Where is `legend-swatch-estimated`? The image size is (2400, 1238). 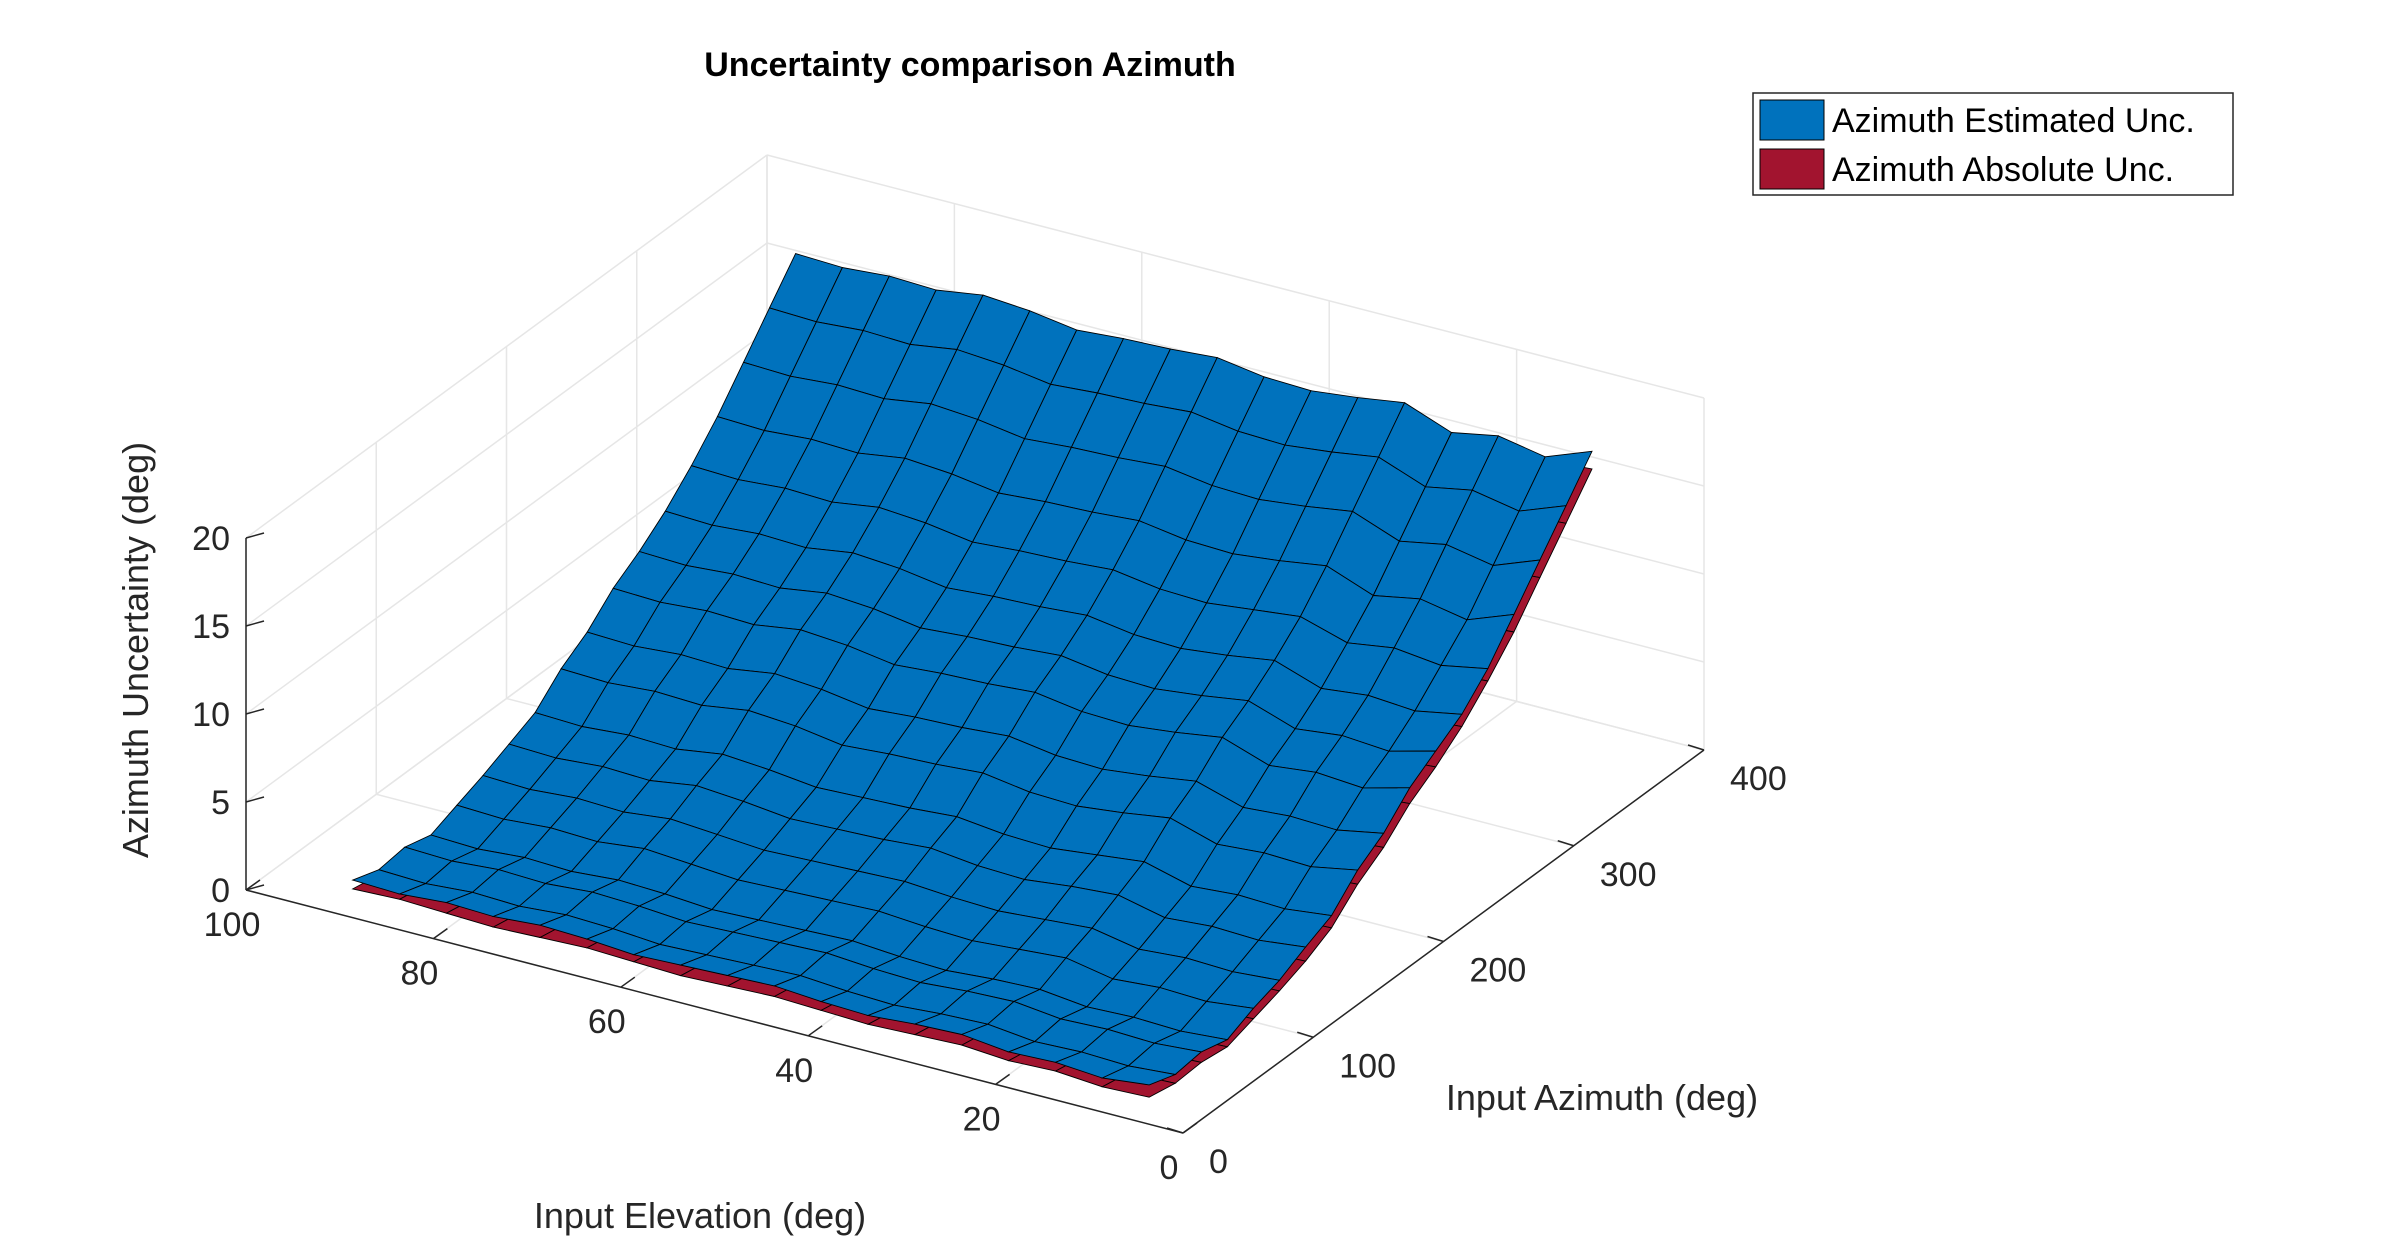 legend-swatch-estimated is located at coordinates (1792, 120).